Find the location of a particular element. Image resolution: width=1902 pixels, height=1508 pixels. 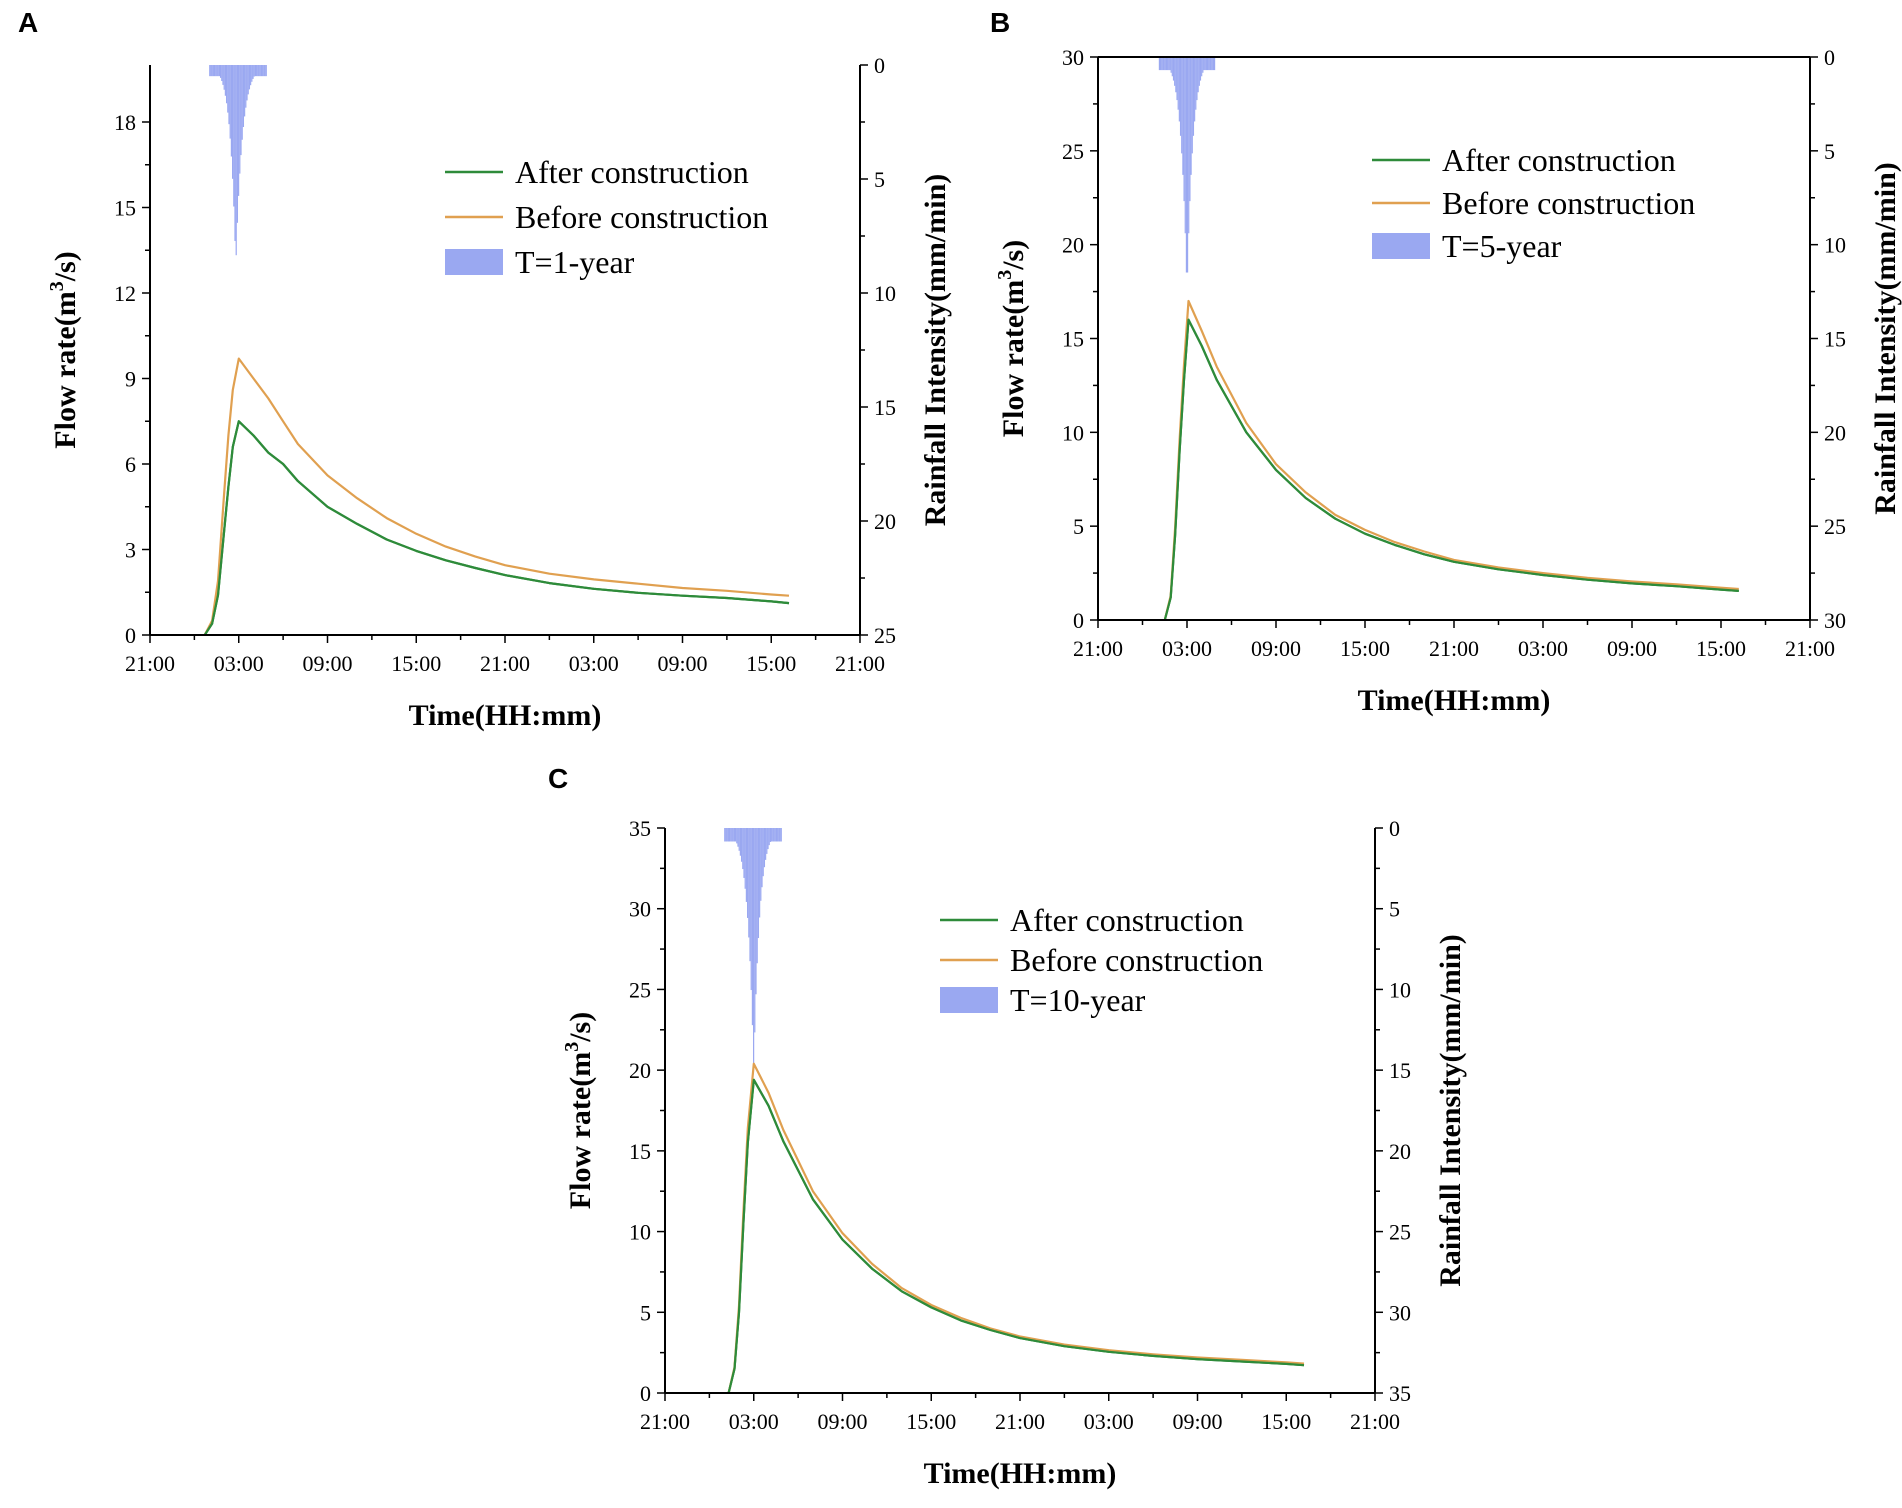

y2-tick-label: 20 is located at coordinates (885, 521).